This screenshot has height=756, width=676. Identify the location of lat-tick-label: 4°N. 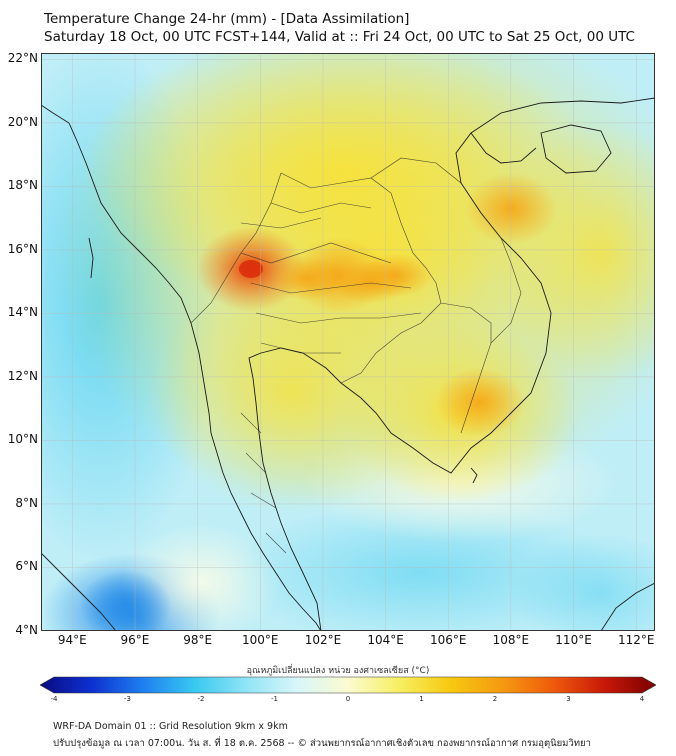
(26, 630).